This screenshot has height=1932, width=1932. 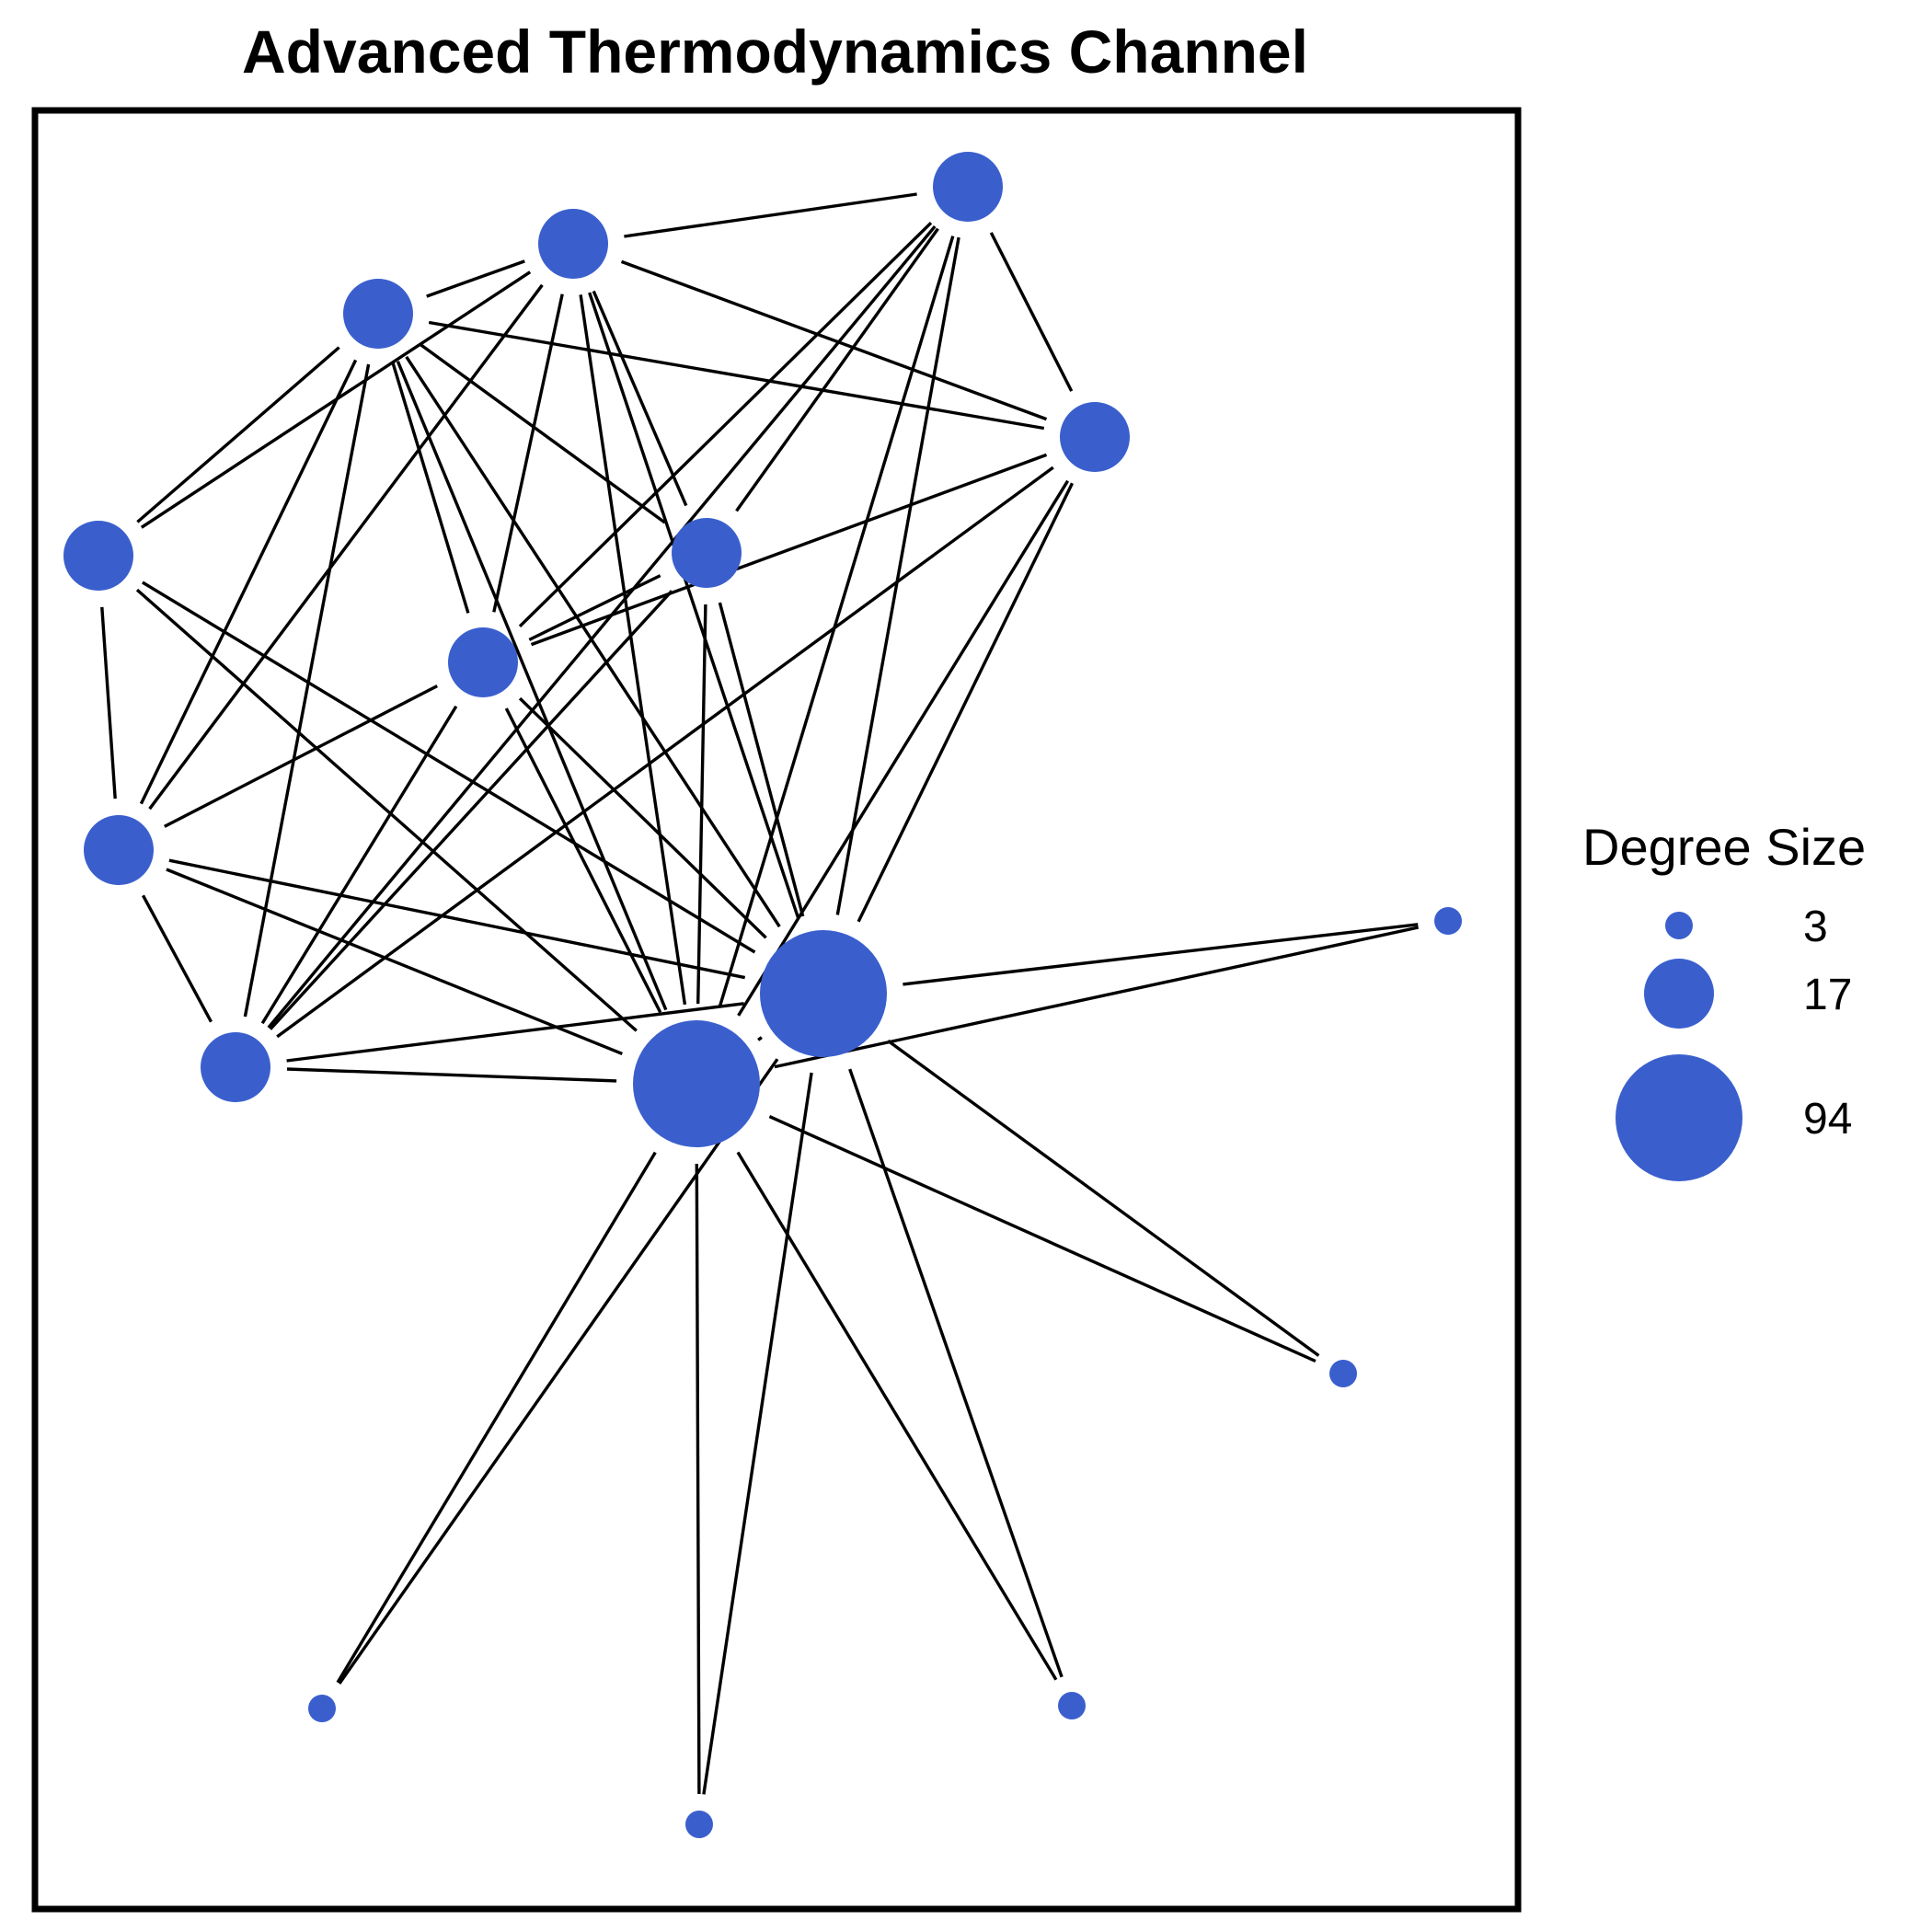 I want to click on edge-n0-n6, so click(x=642, y=817).